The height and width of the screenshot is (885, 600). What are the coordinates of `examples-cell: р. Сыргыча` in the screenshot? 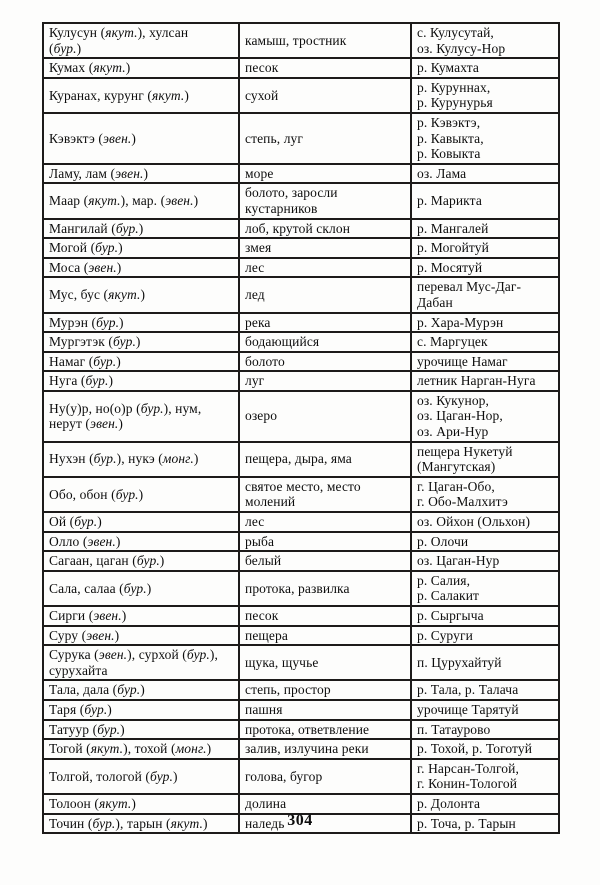 It's located at (485, 616).